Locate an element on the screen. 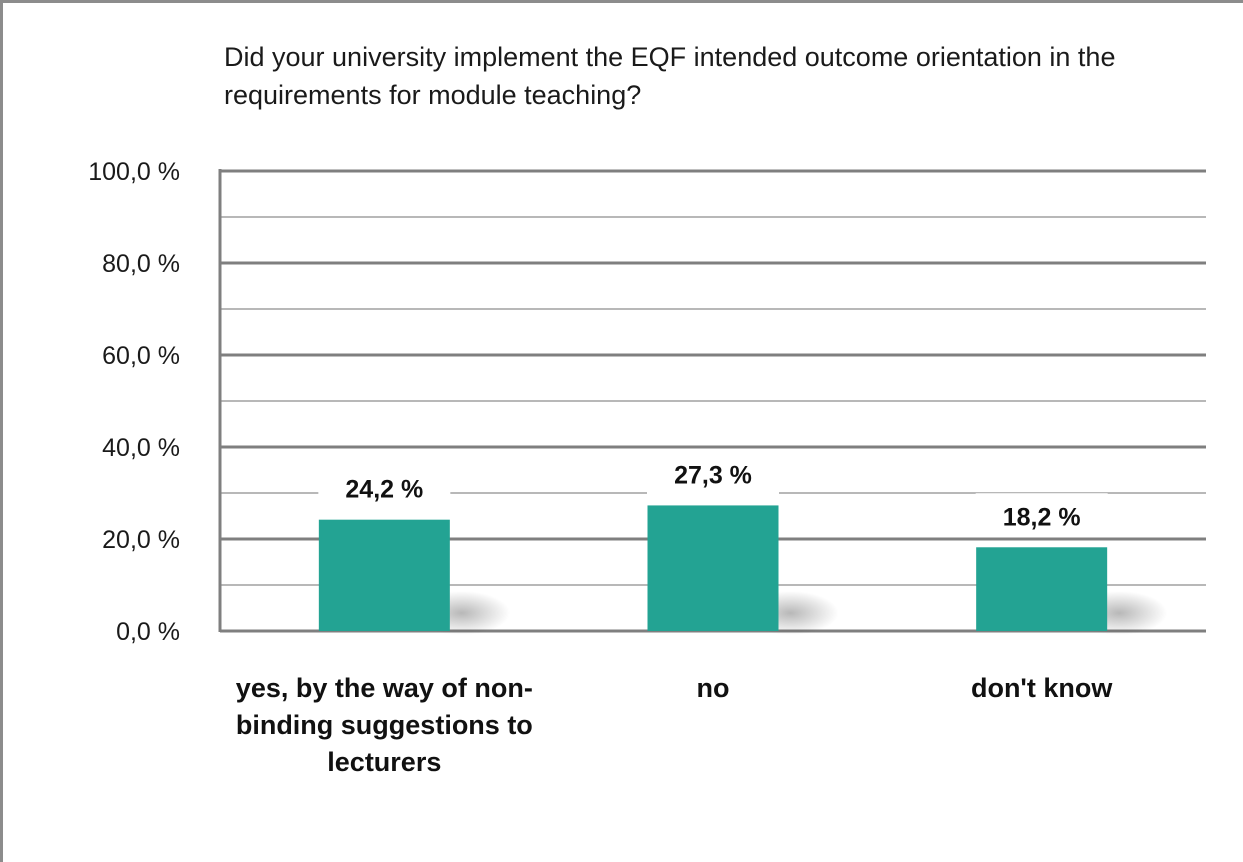 This screenshot has height=862, width=1243. data-label: 27,3 % is located at coordinates (713, 475).